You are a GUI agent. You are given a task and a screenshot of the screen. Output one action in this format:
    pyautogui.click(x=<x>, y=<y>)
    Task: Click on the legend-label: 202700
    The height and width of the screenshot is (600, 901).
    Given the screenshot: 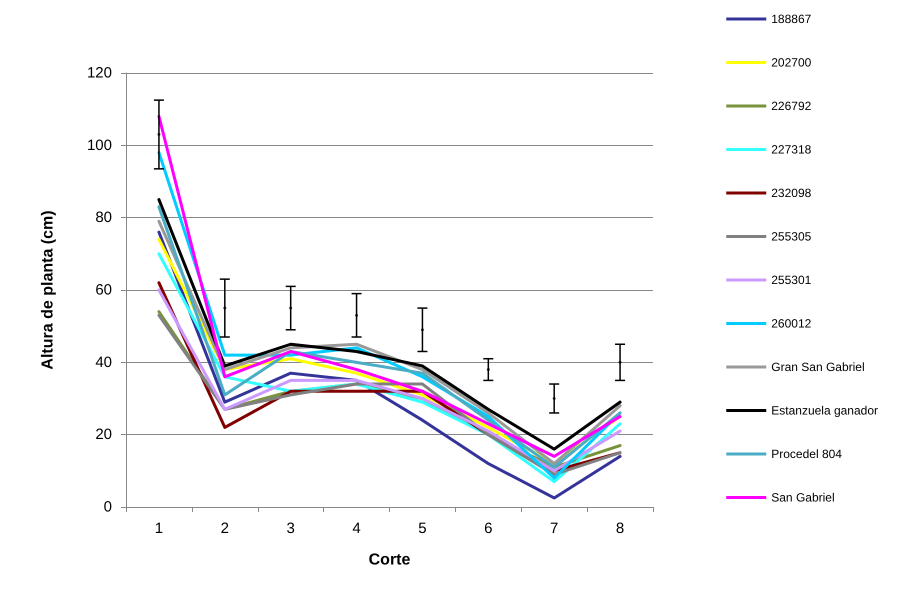 What is the action you would take?
    pyautogui.click(x=791, y=63)
    